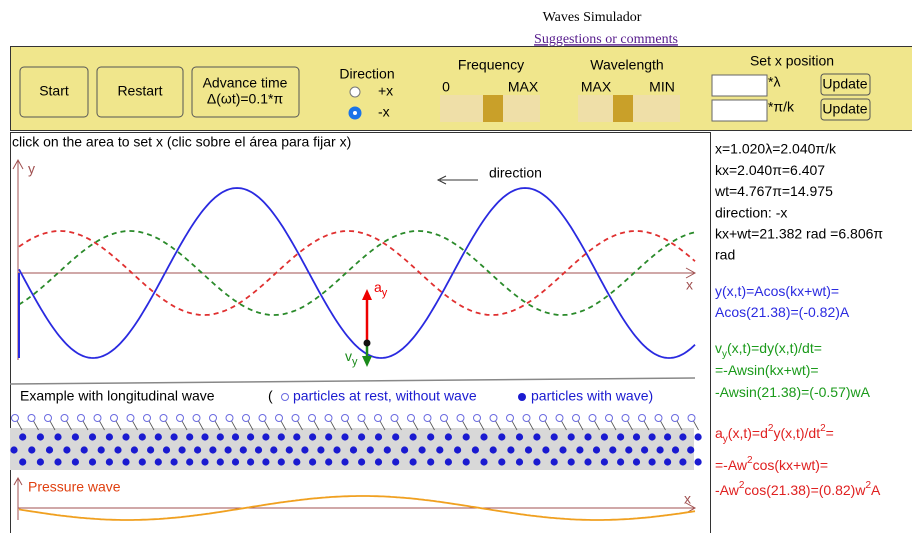  Describe the element at coordinates (790, 465) in the screenshot. I see `formula-text: cos(kx+wt)=` at that location.